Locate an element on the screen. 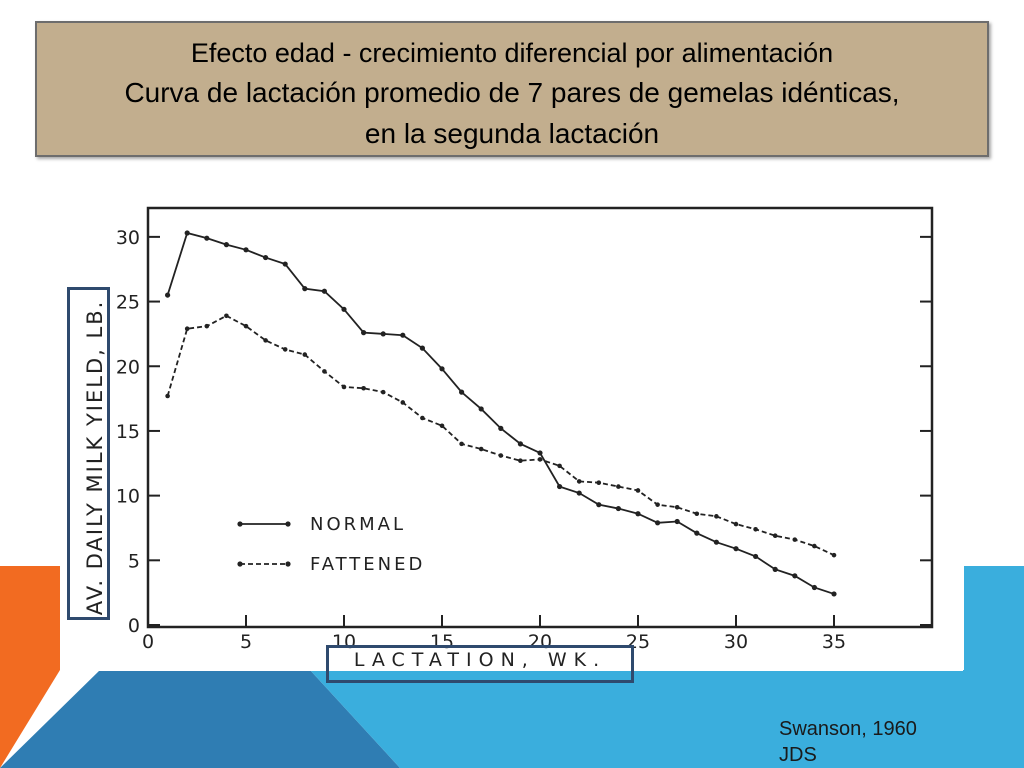  legend-label-fattened: FATTENED is located at coordinates (367, 564).